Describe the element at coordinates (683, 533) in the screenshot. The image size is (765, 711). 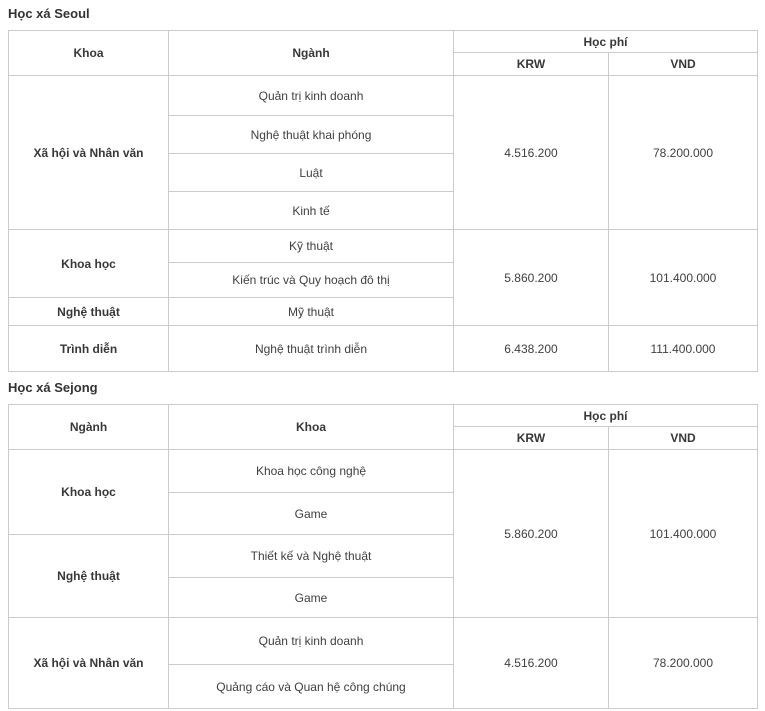
I see `sejong-fee-vnd-cell: 101.400.000` at that location.